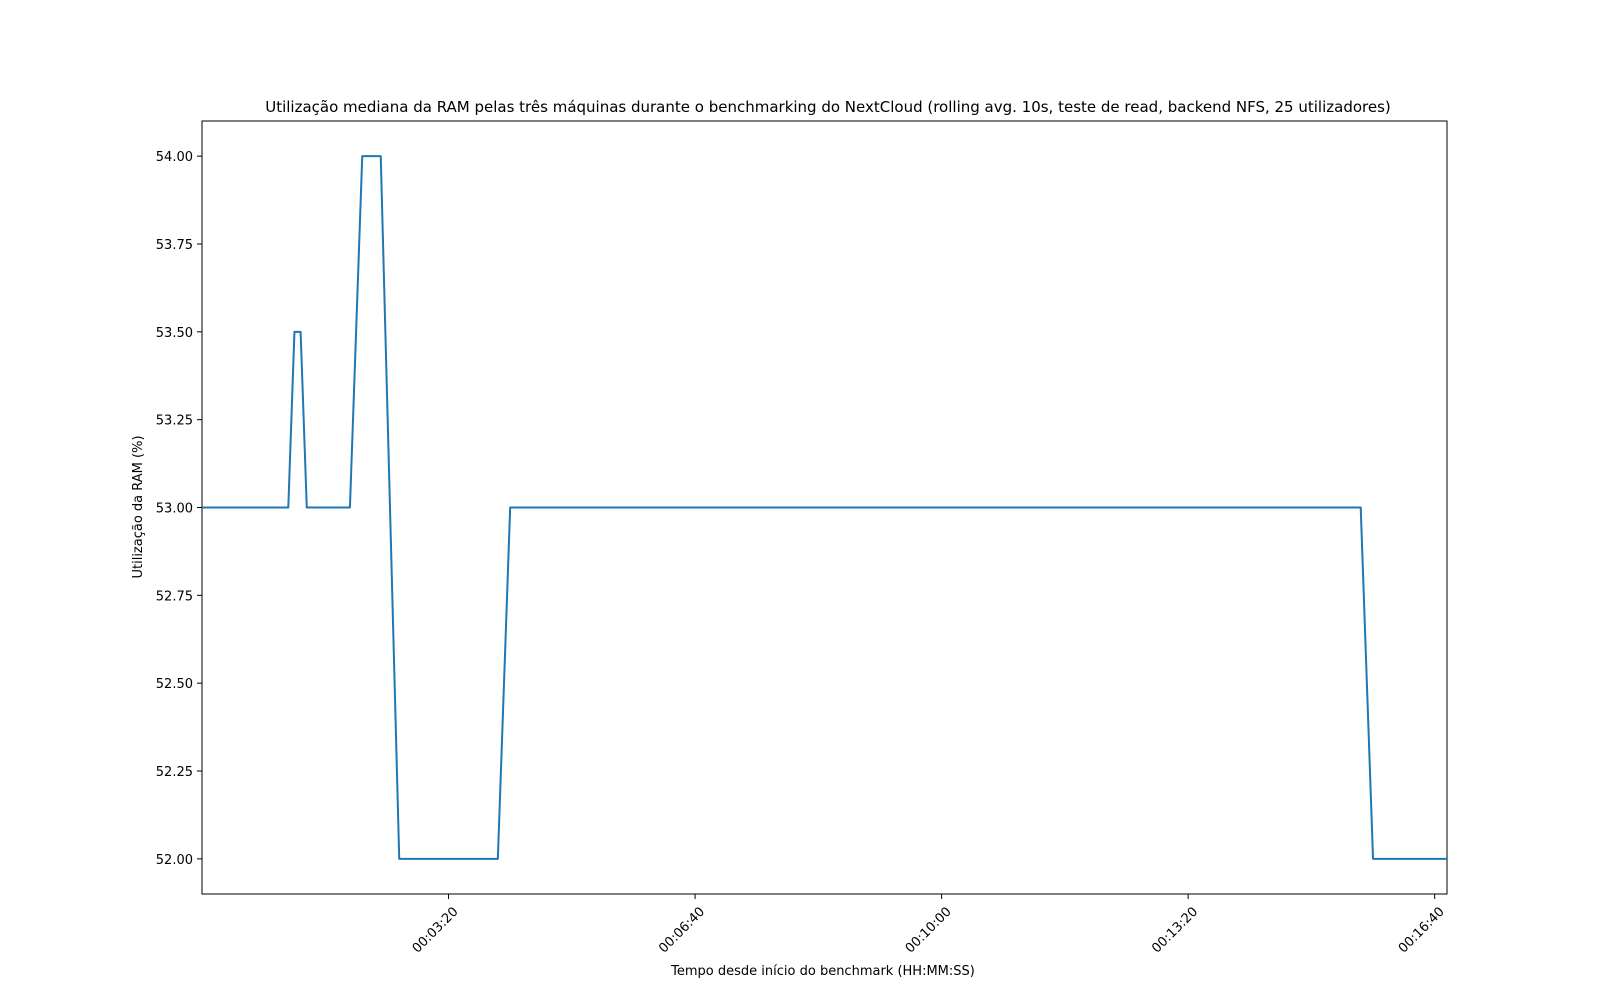 This screenshot has height=1000, width=1600. What do you see at coordinates (174, 860) in the screenshot?
I see `y-tick-label: 52.00` at bounding box center [174, 860].